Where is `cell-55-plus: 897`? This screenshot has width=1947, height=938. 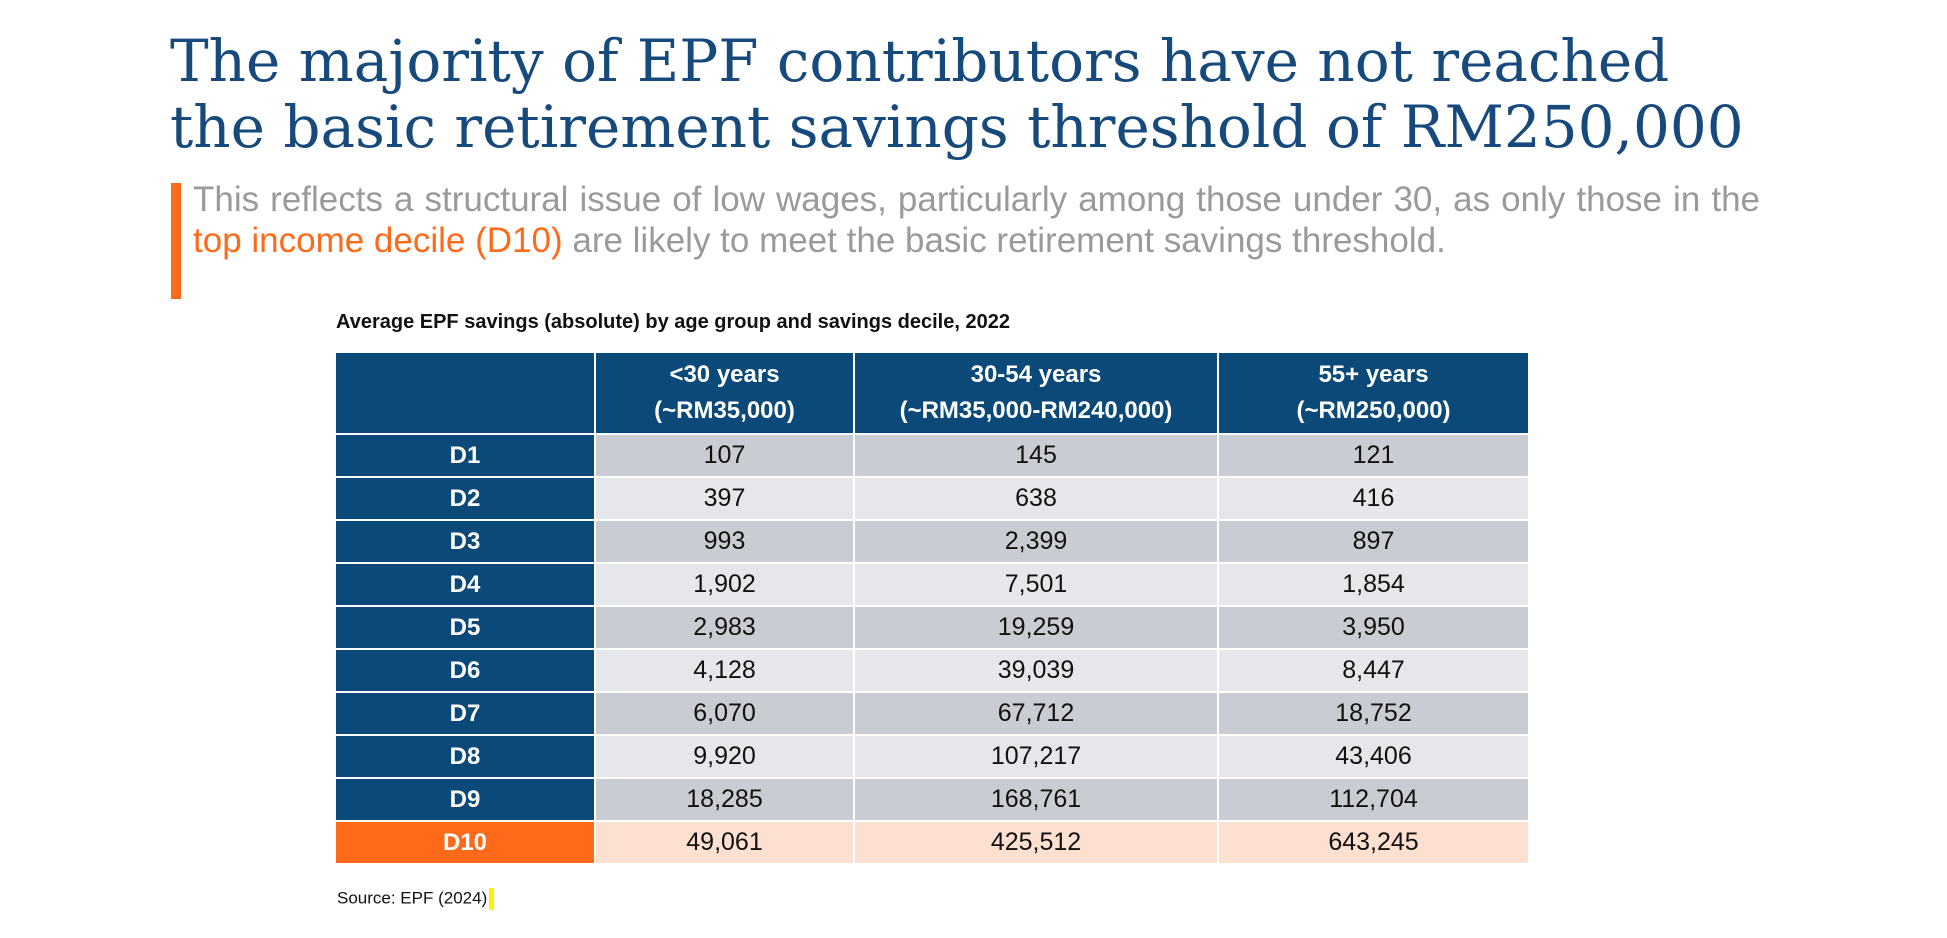
cell-55-plus: 897 is located at coordinates (1373, 541).